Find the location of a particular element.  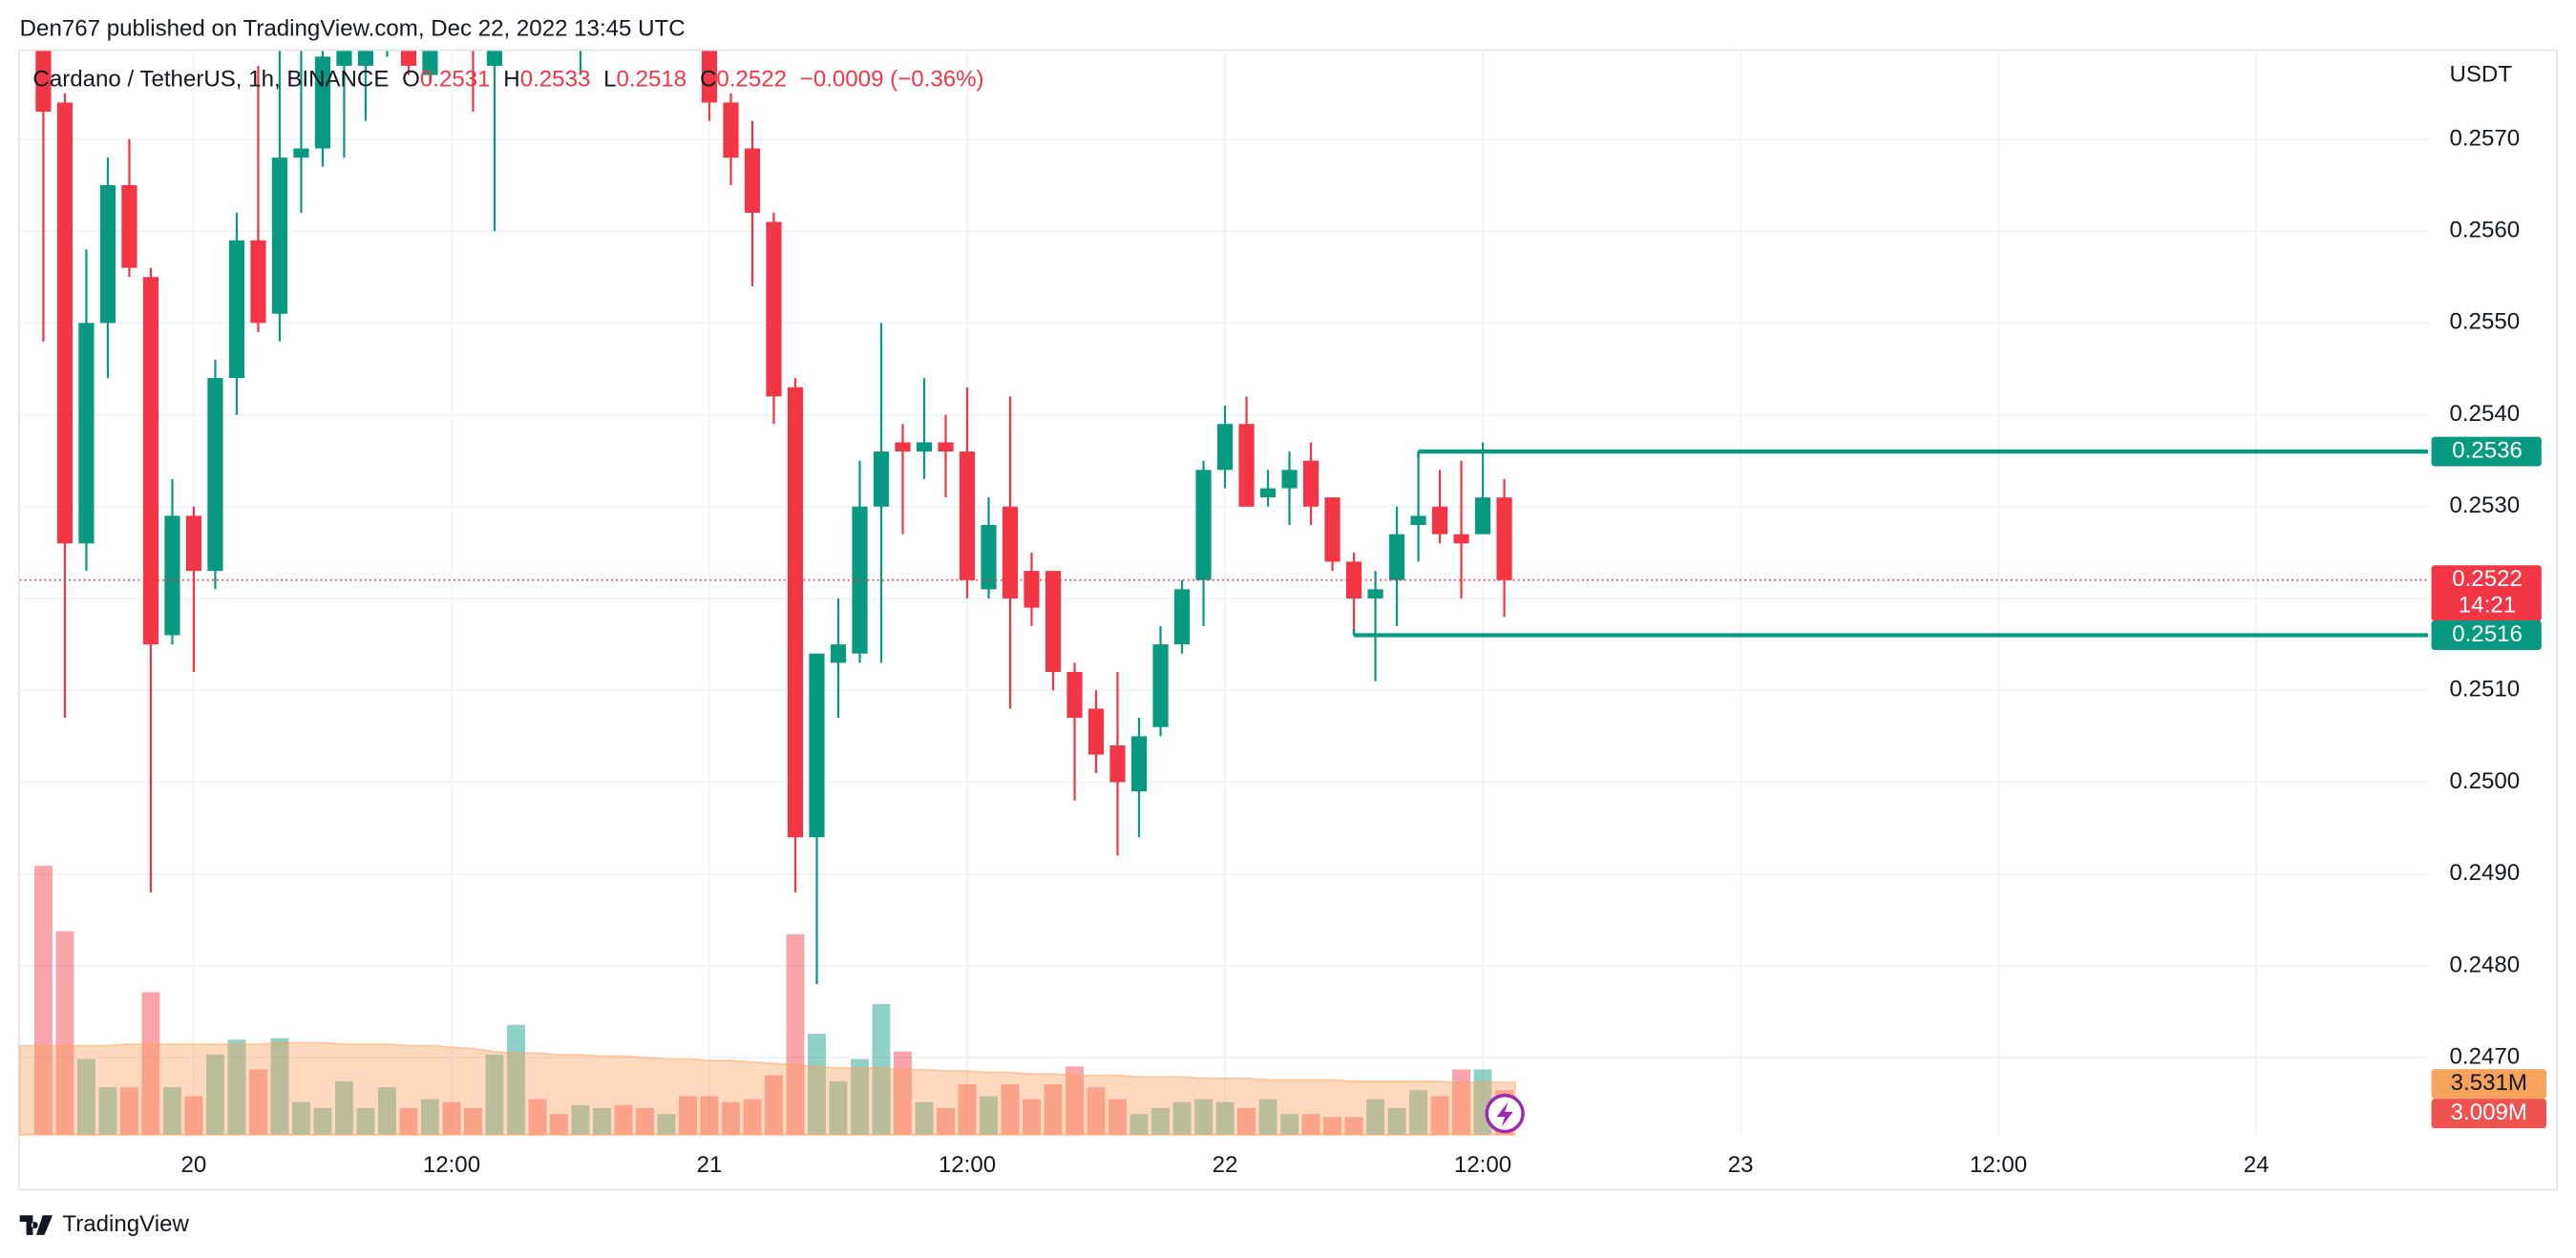

x-tick-label: 20 is located at coordinates (194, 1165).